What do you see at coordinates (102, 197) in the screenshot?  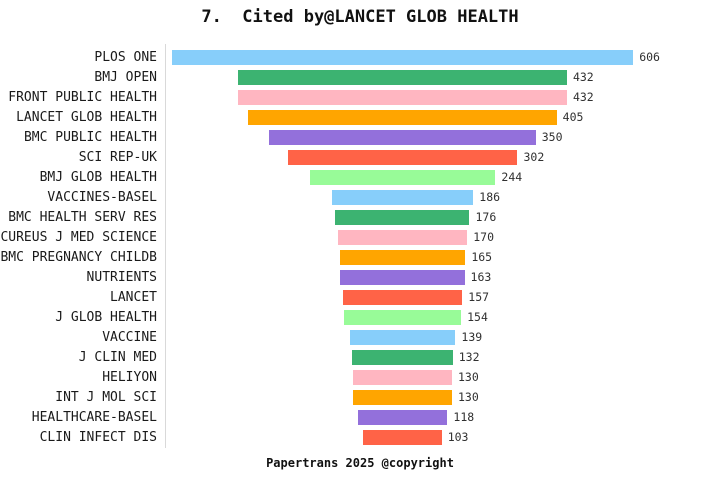 I see `category-label: VACCINES-BASEL` at bounding box center [102, 197].